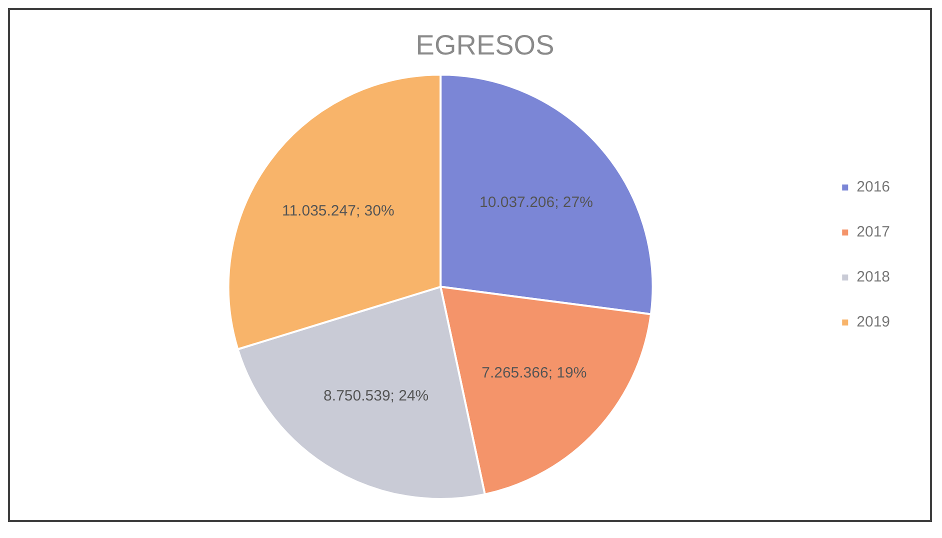 This screenshot has width=942, height=538. What do you see at coordinates (873, 277) in the screenshot?
I see `legend-label: 2018` at bounding box center [873, 277].